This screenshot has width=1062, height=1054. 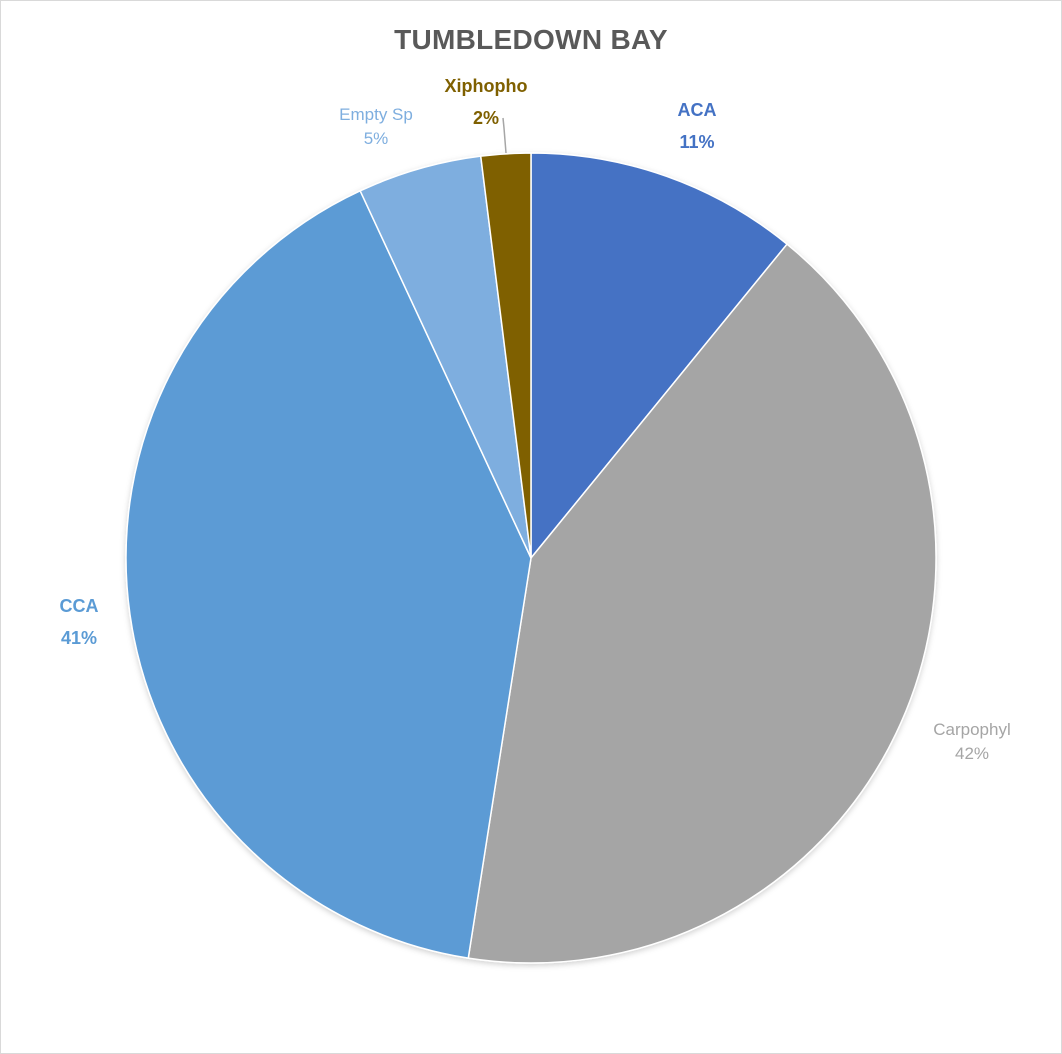 I want to click on data-label-pct-carpophyl: 42%, so click(x=972, y=753).